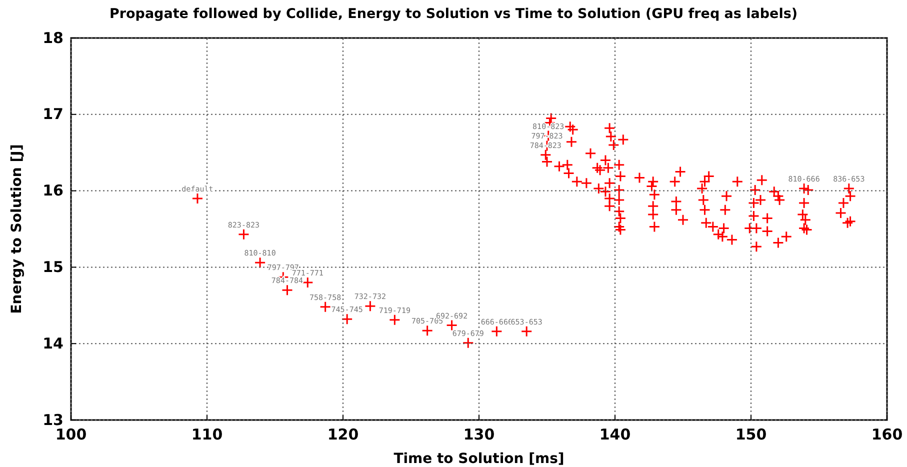 The width and height of the screenshot is (907, 467). I want to click on y-tick-label: 17, so click(53, 114).